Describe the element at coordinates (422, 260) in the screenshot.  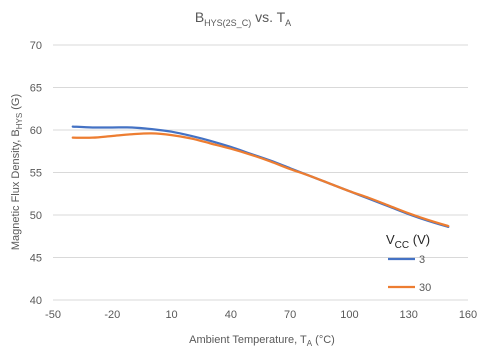
I see `legend-label-3: 3` at that location.